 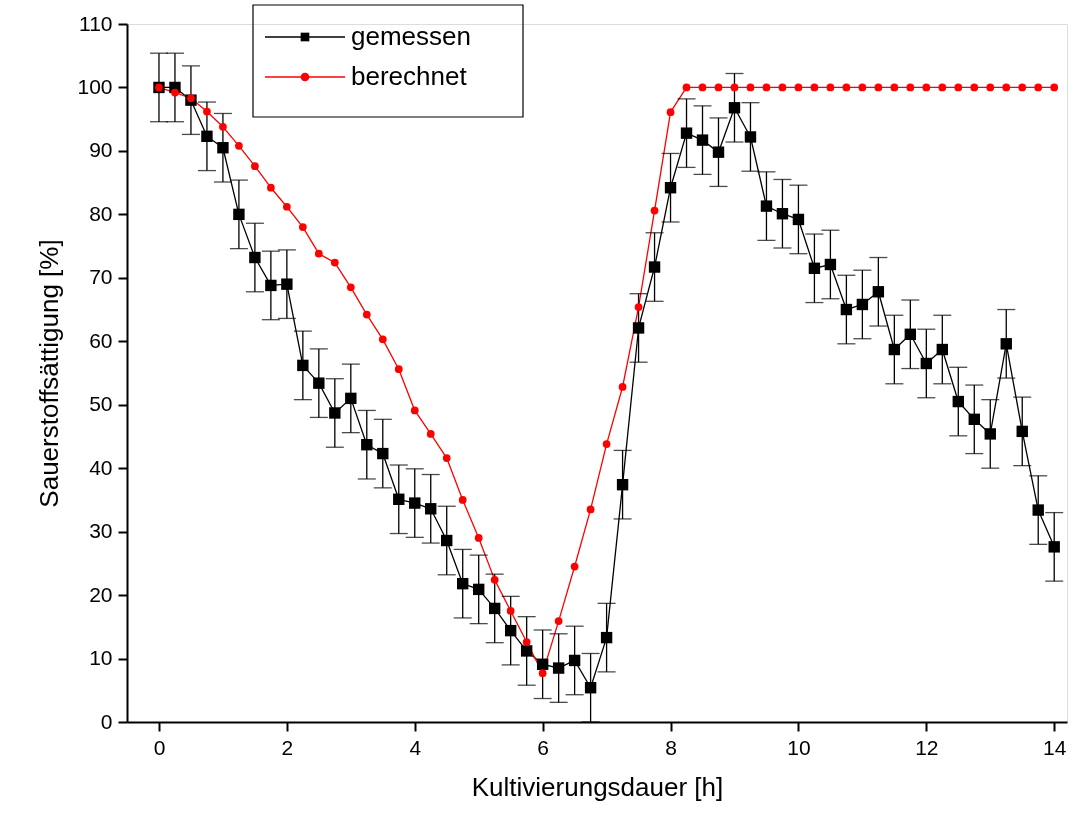 What do you see at coordinates (106, 721) in the screenshot?
I see `y-tick-label: 0` at bounding box center [106, 721].